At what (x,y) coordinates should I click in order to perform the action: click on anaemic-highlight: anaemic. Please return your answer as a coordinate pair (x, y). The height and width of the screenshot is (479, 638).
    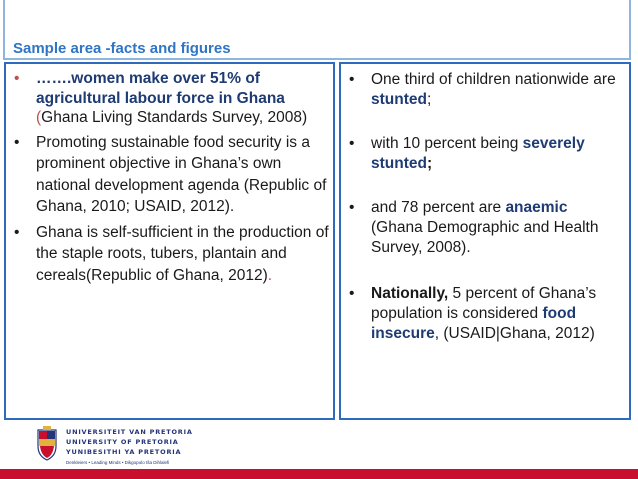
    Looking at the image, I should click on (536, 207).